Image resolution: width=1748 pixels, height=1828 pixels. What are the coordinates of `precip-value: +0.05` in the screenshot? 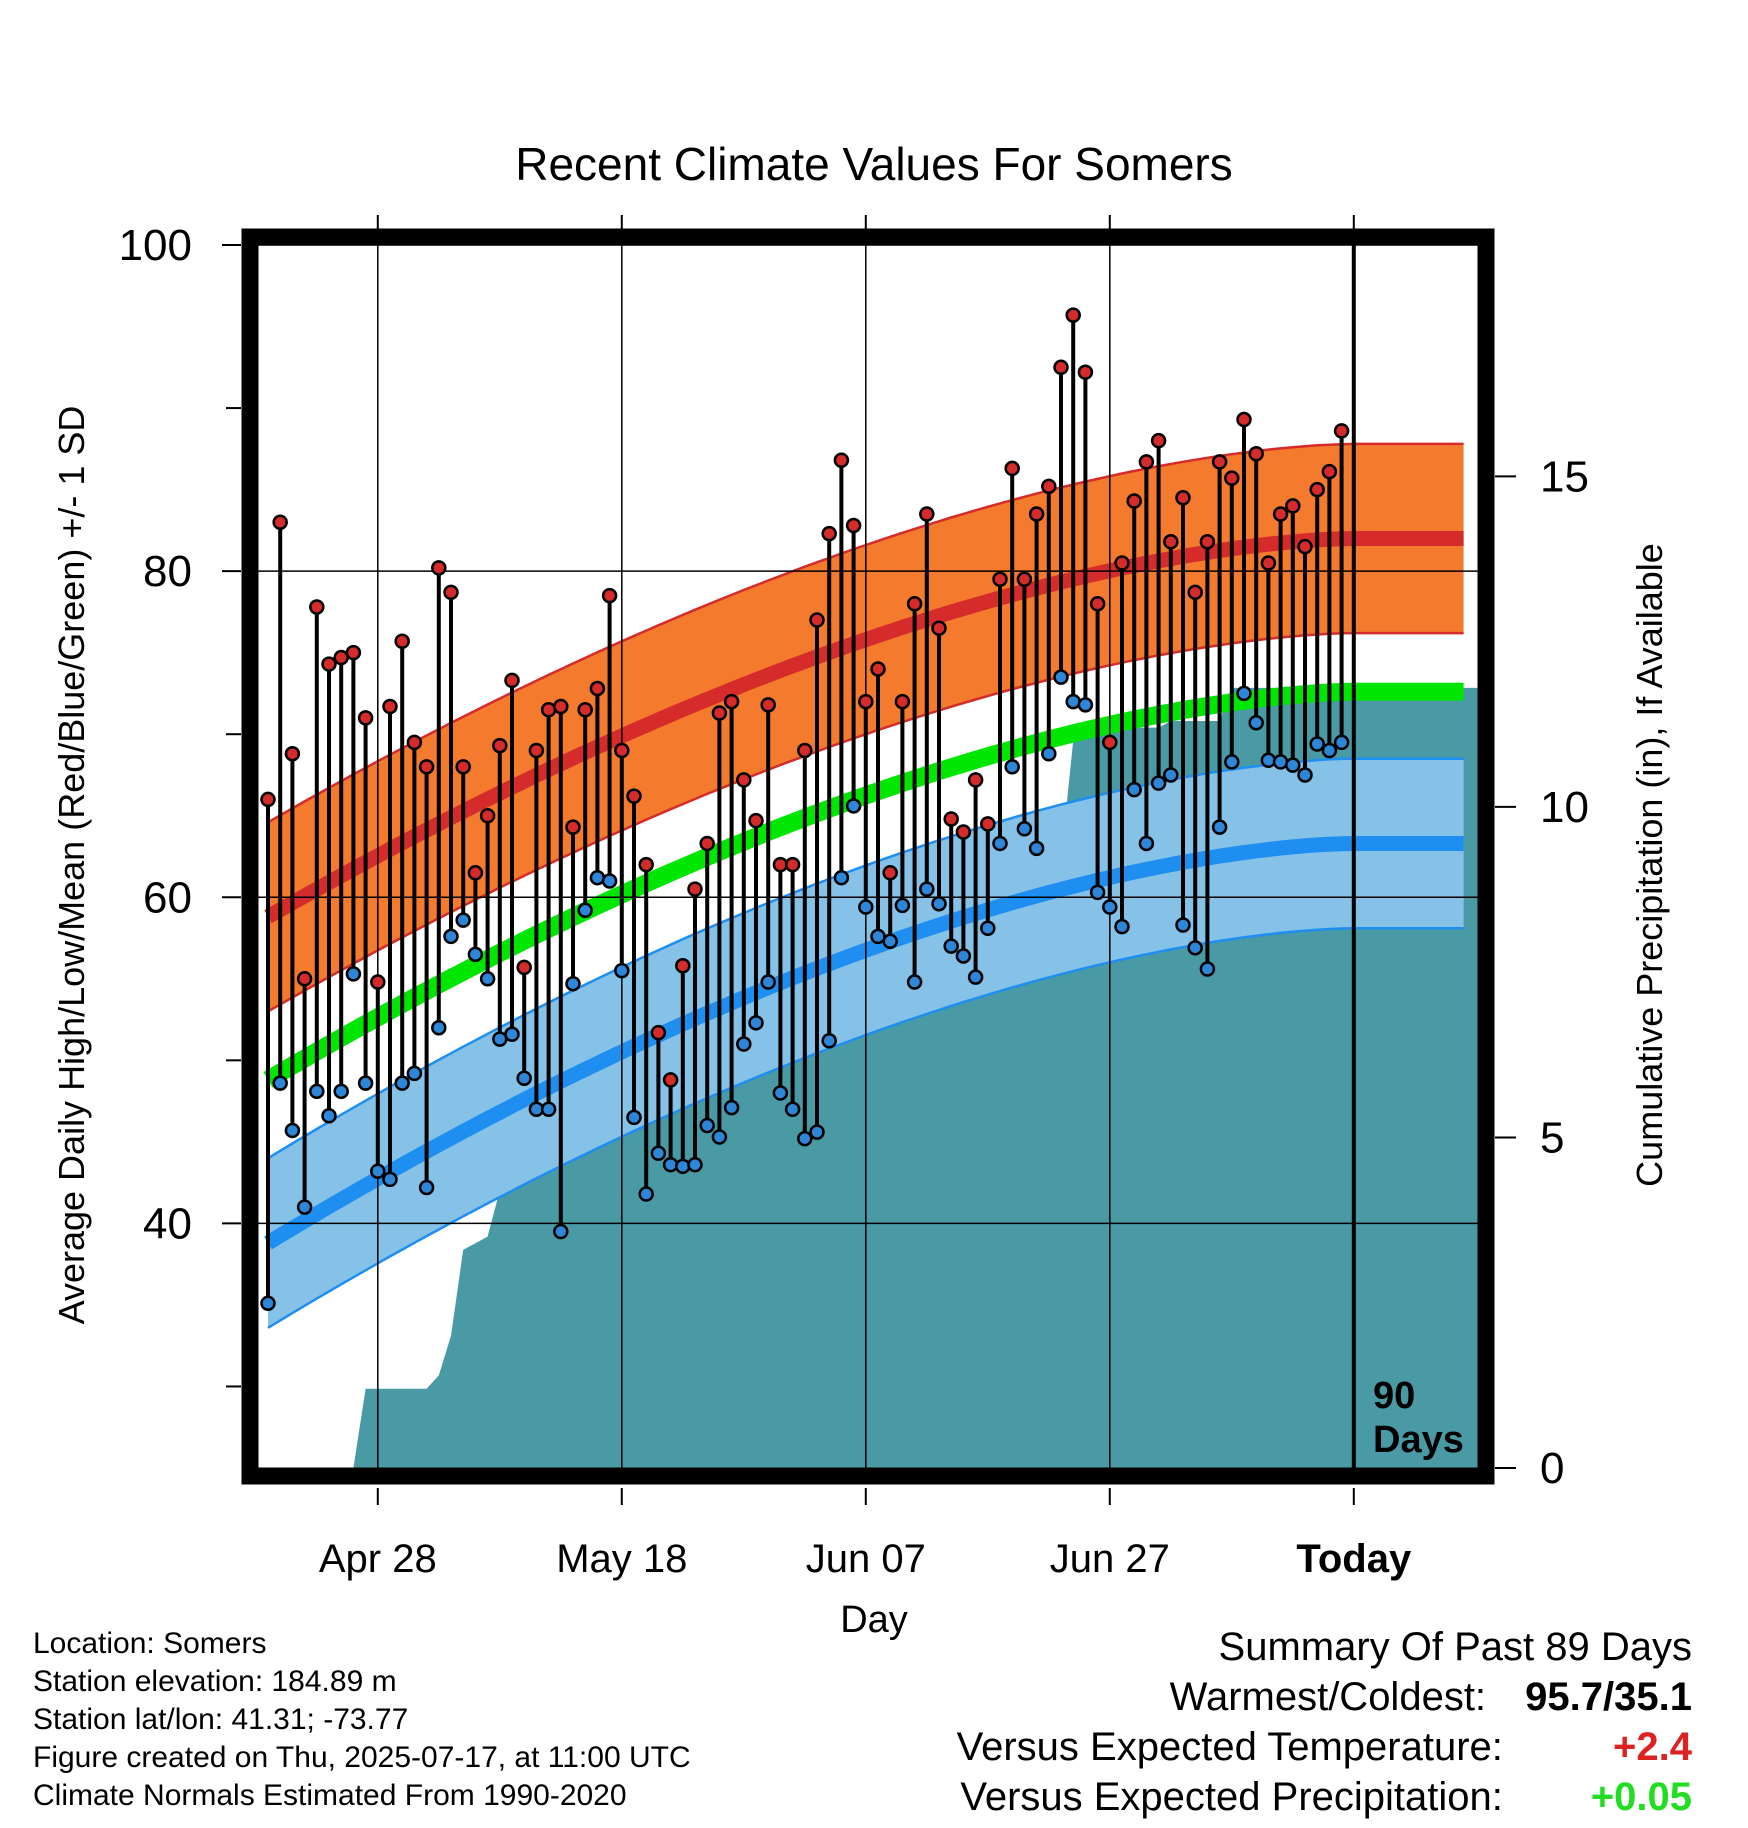 It's located at (1641, 1797).